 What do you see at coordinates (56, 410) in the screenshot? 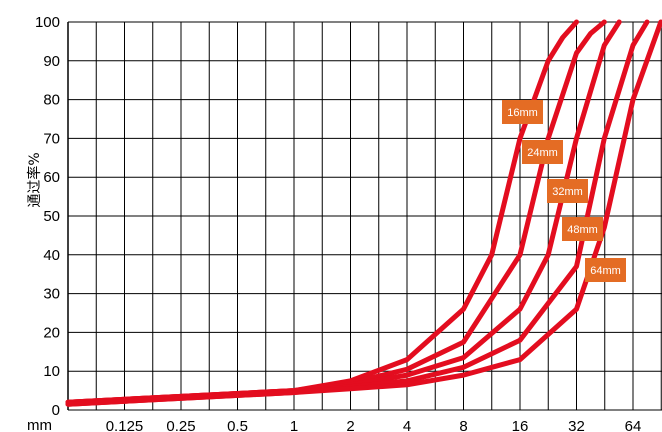
I see `y-tick-label: 0` at bounding box center [56, 410].